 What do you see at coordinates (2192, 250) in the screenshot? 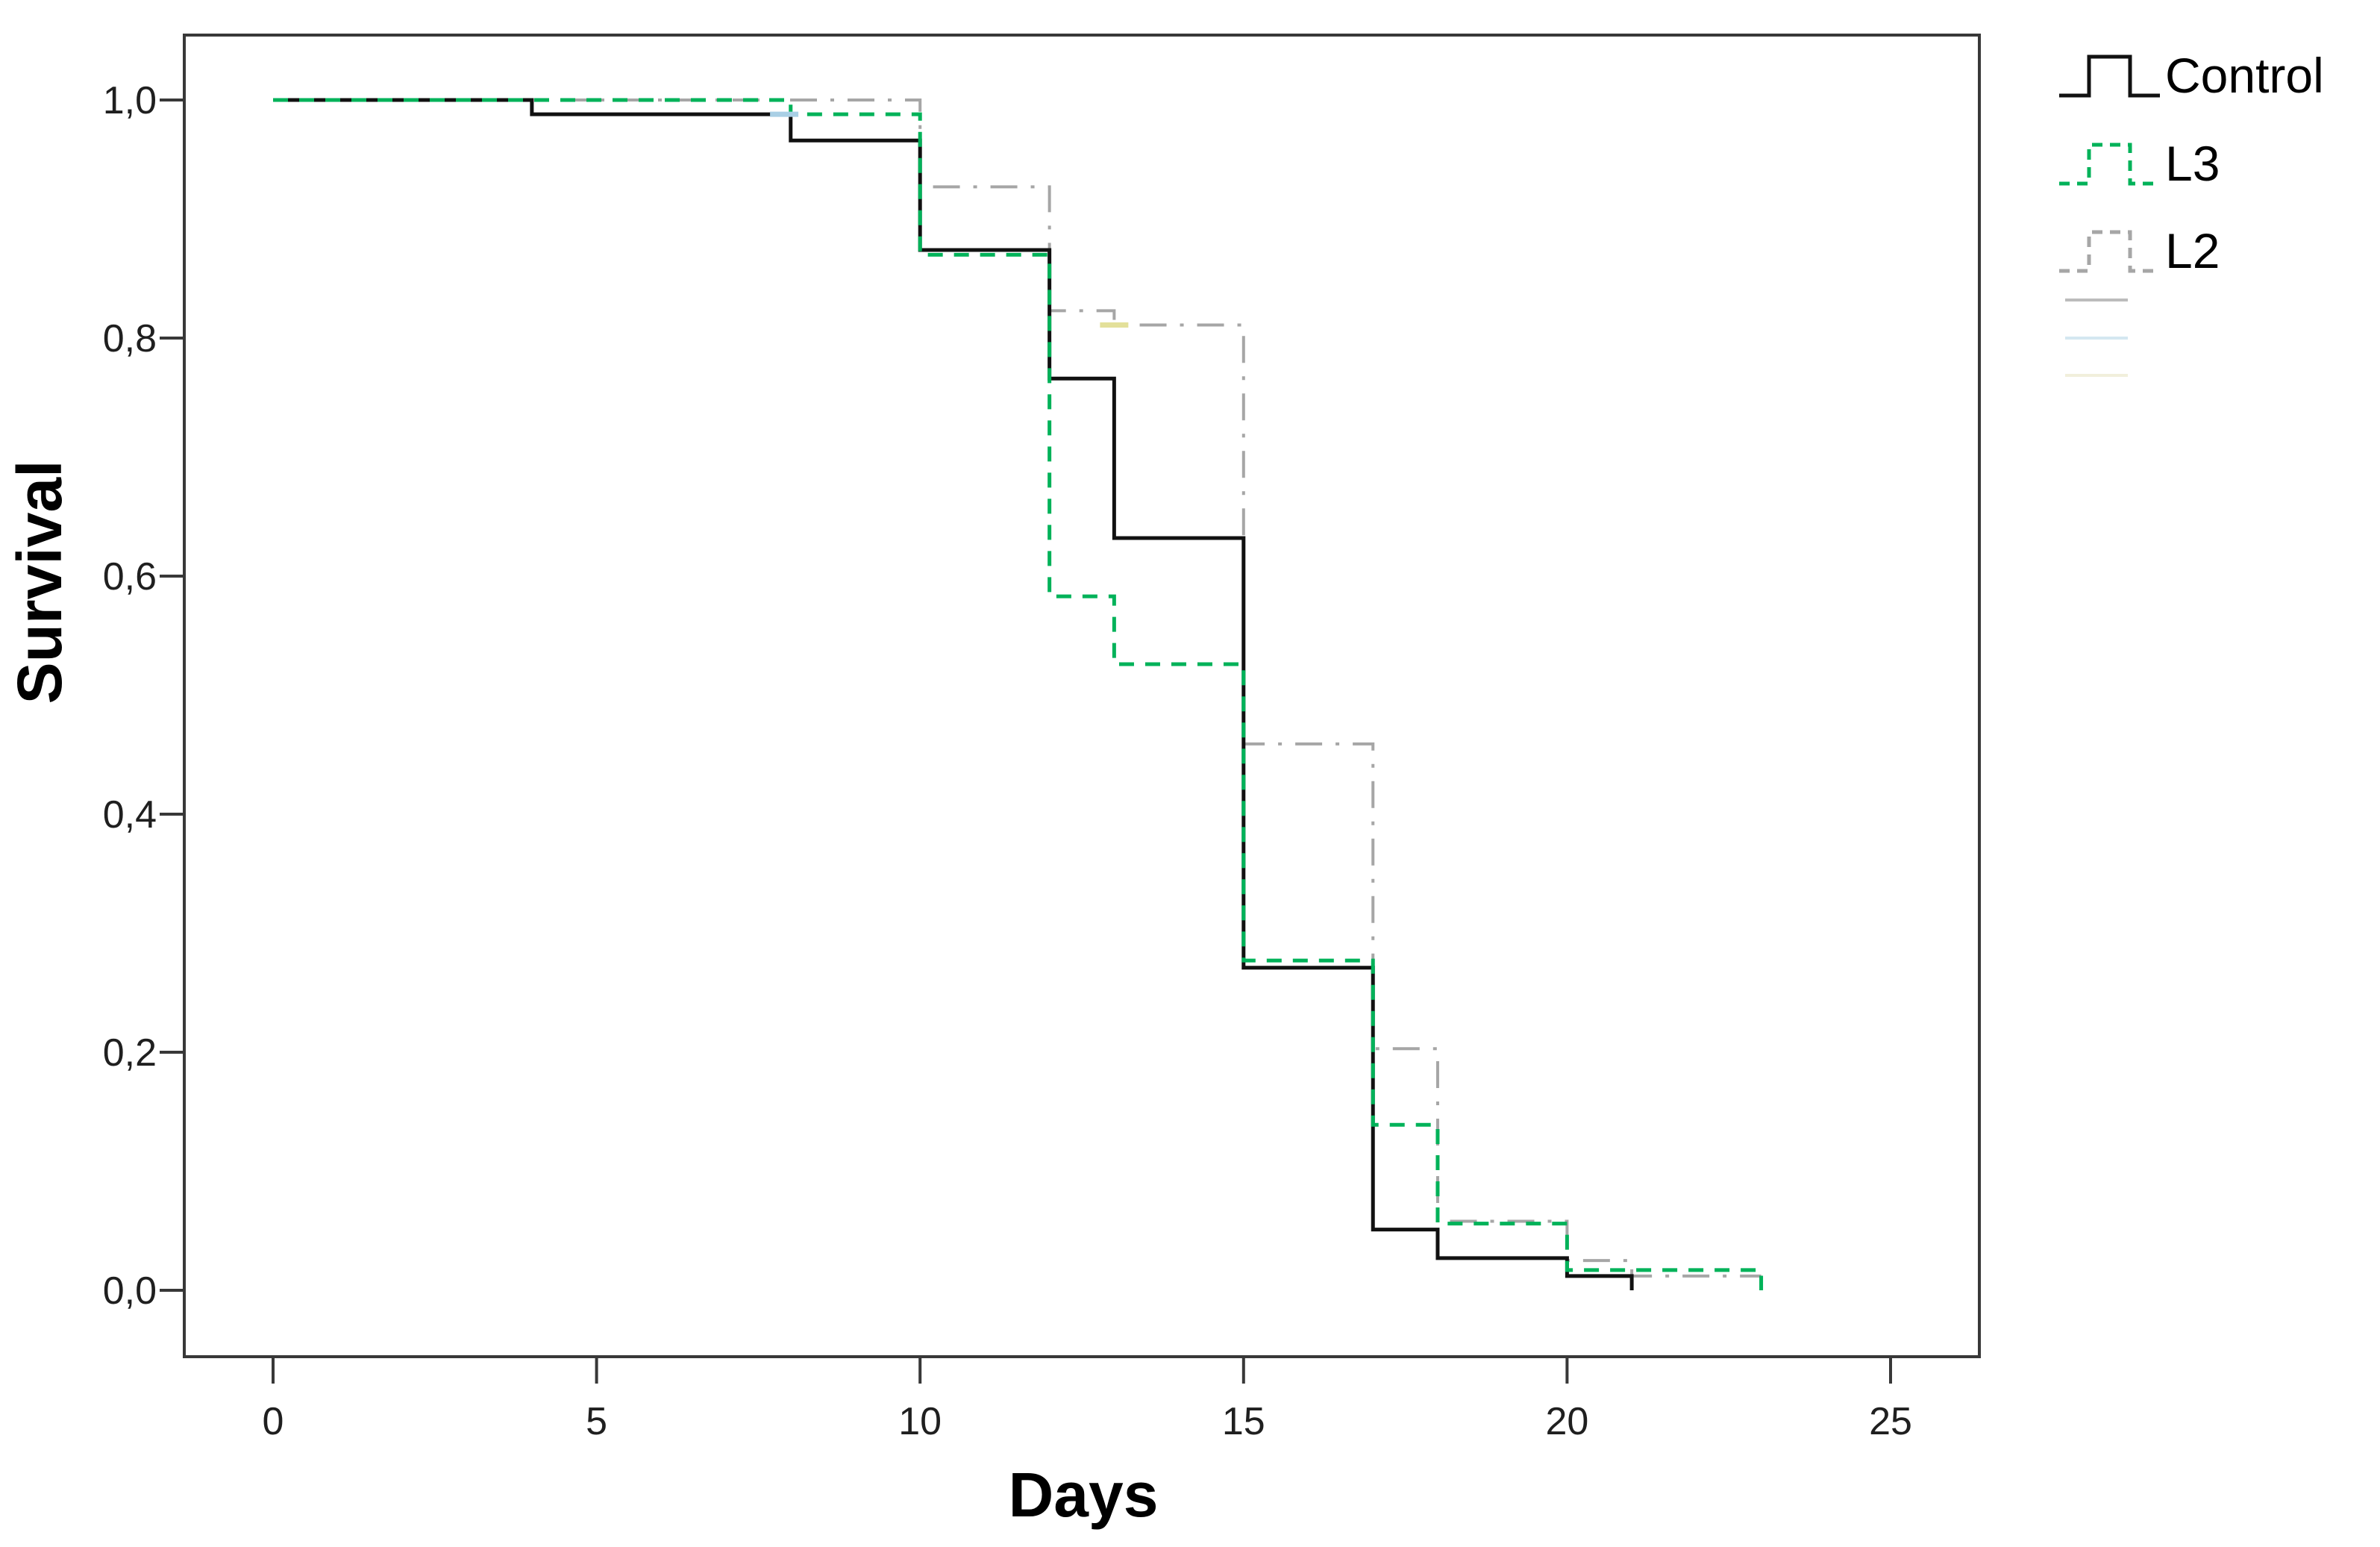
I see `legend-label: L2` at bounding box center [2192, 250].